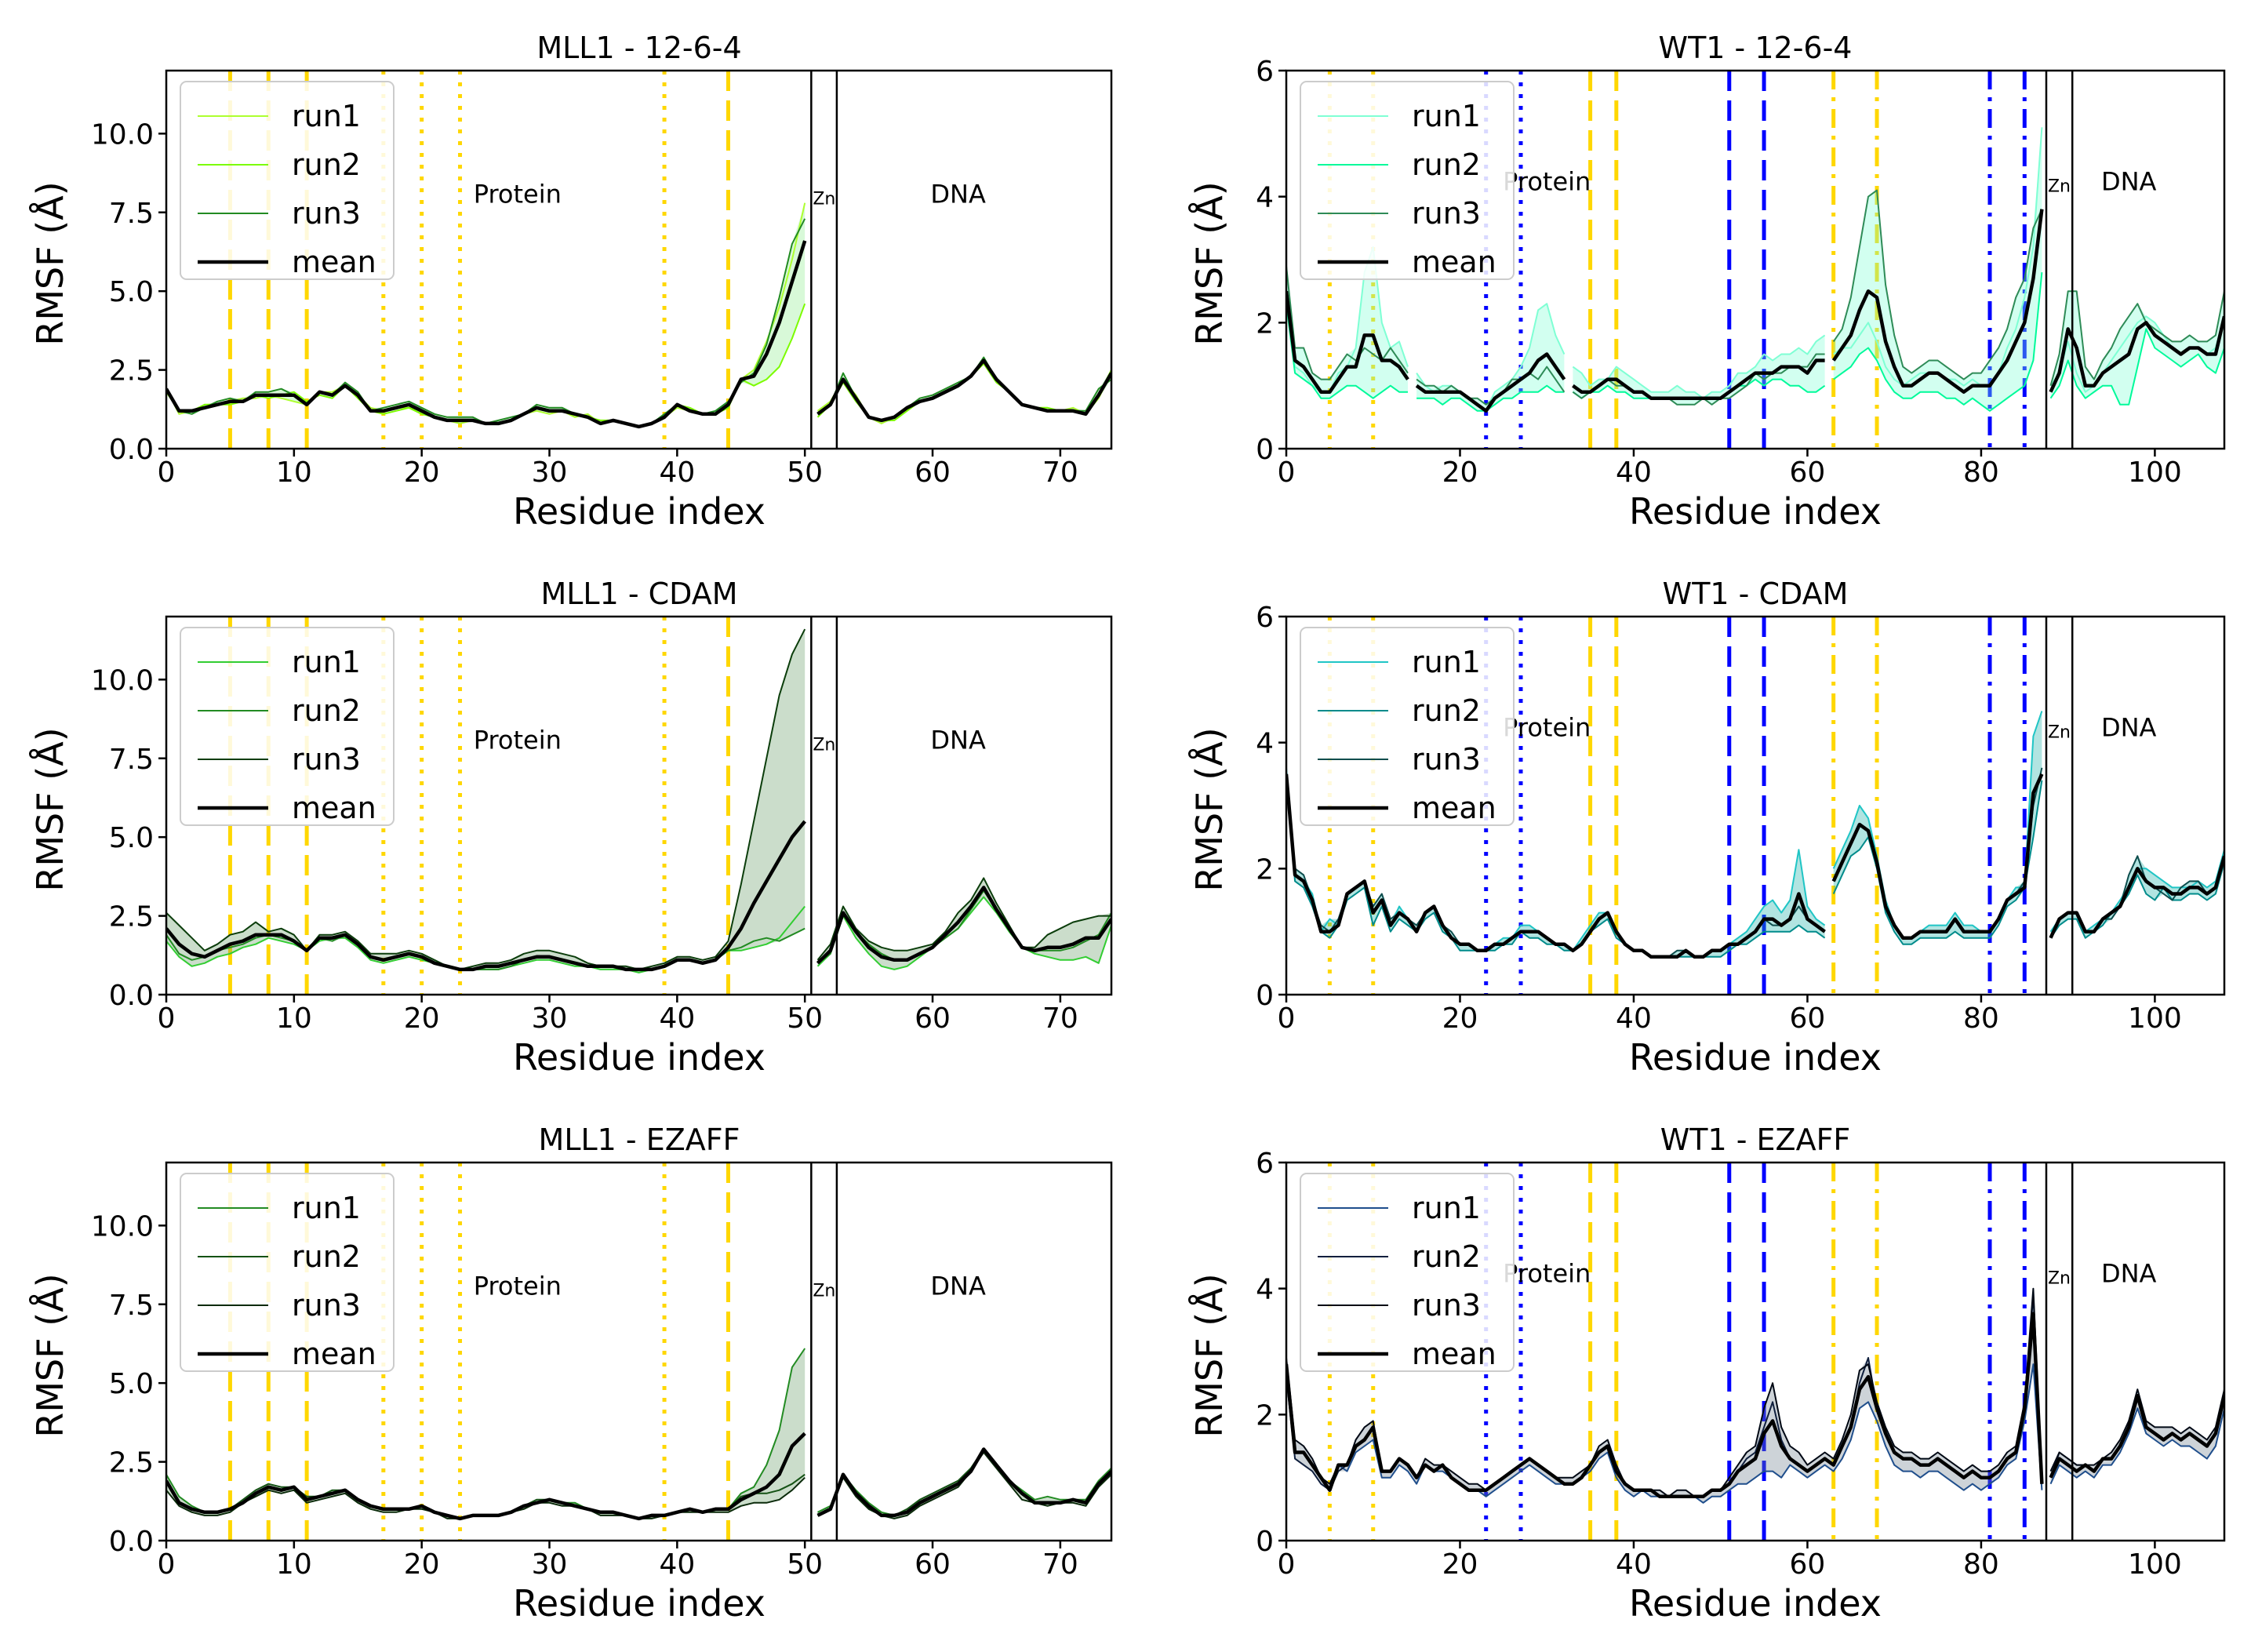 This screenshot has width=2251, height=1652. Describe the element at coordinates (638, 594) in the screenshot. I see `panel-title: MLL1 - CDAM` at that location.